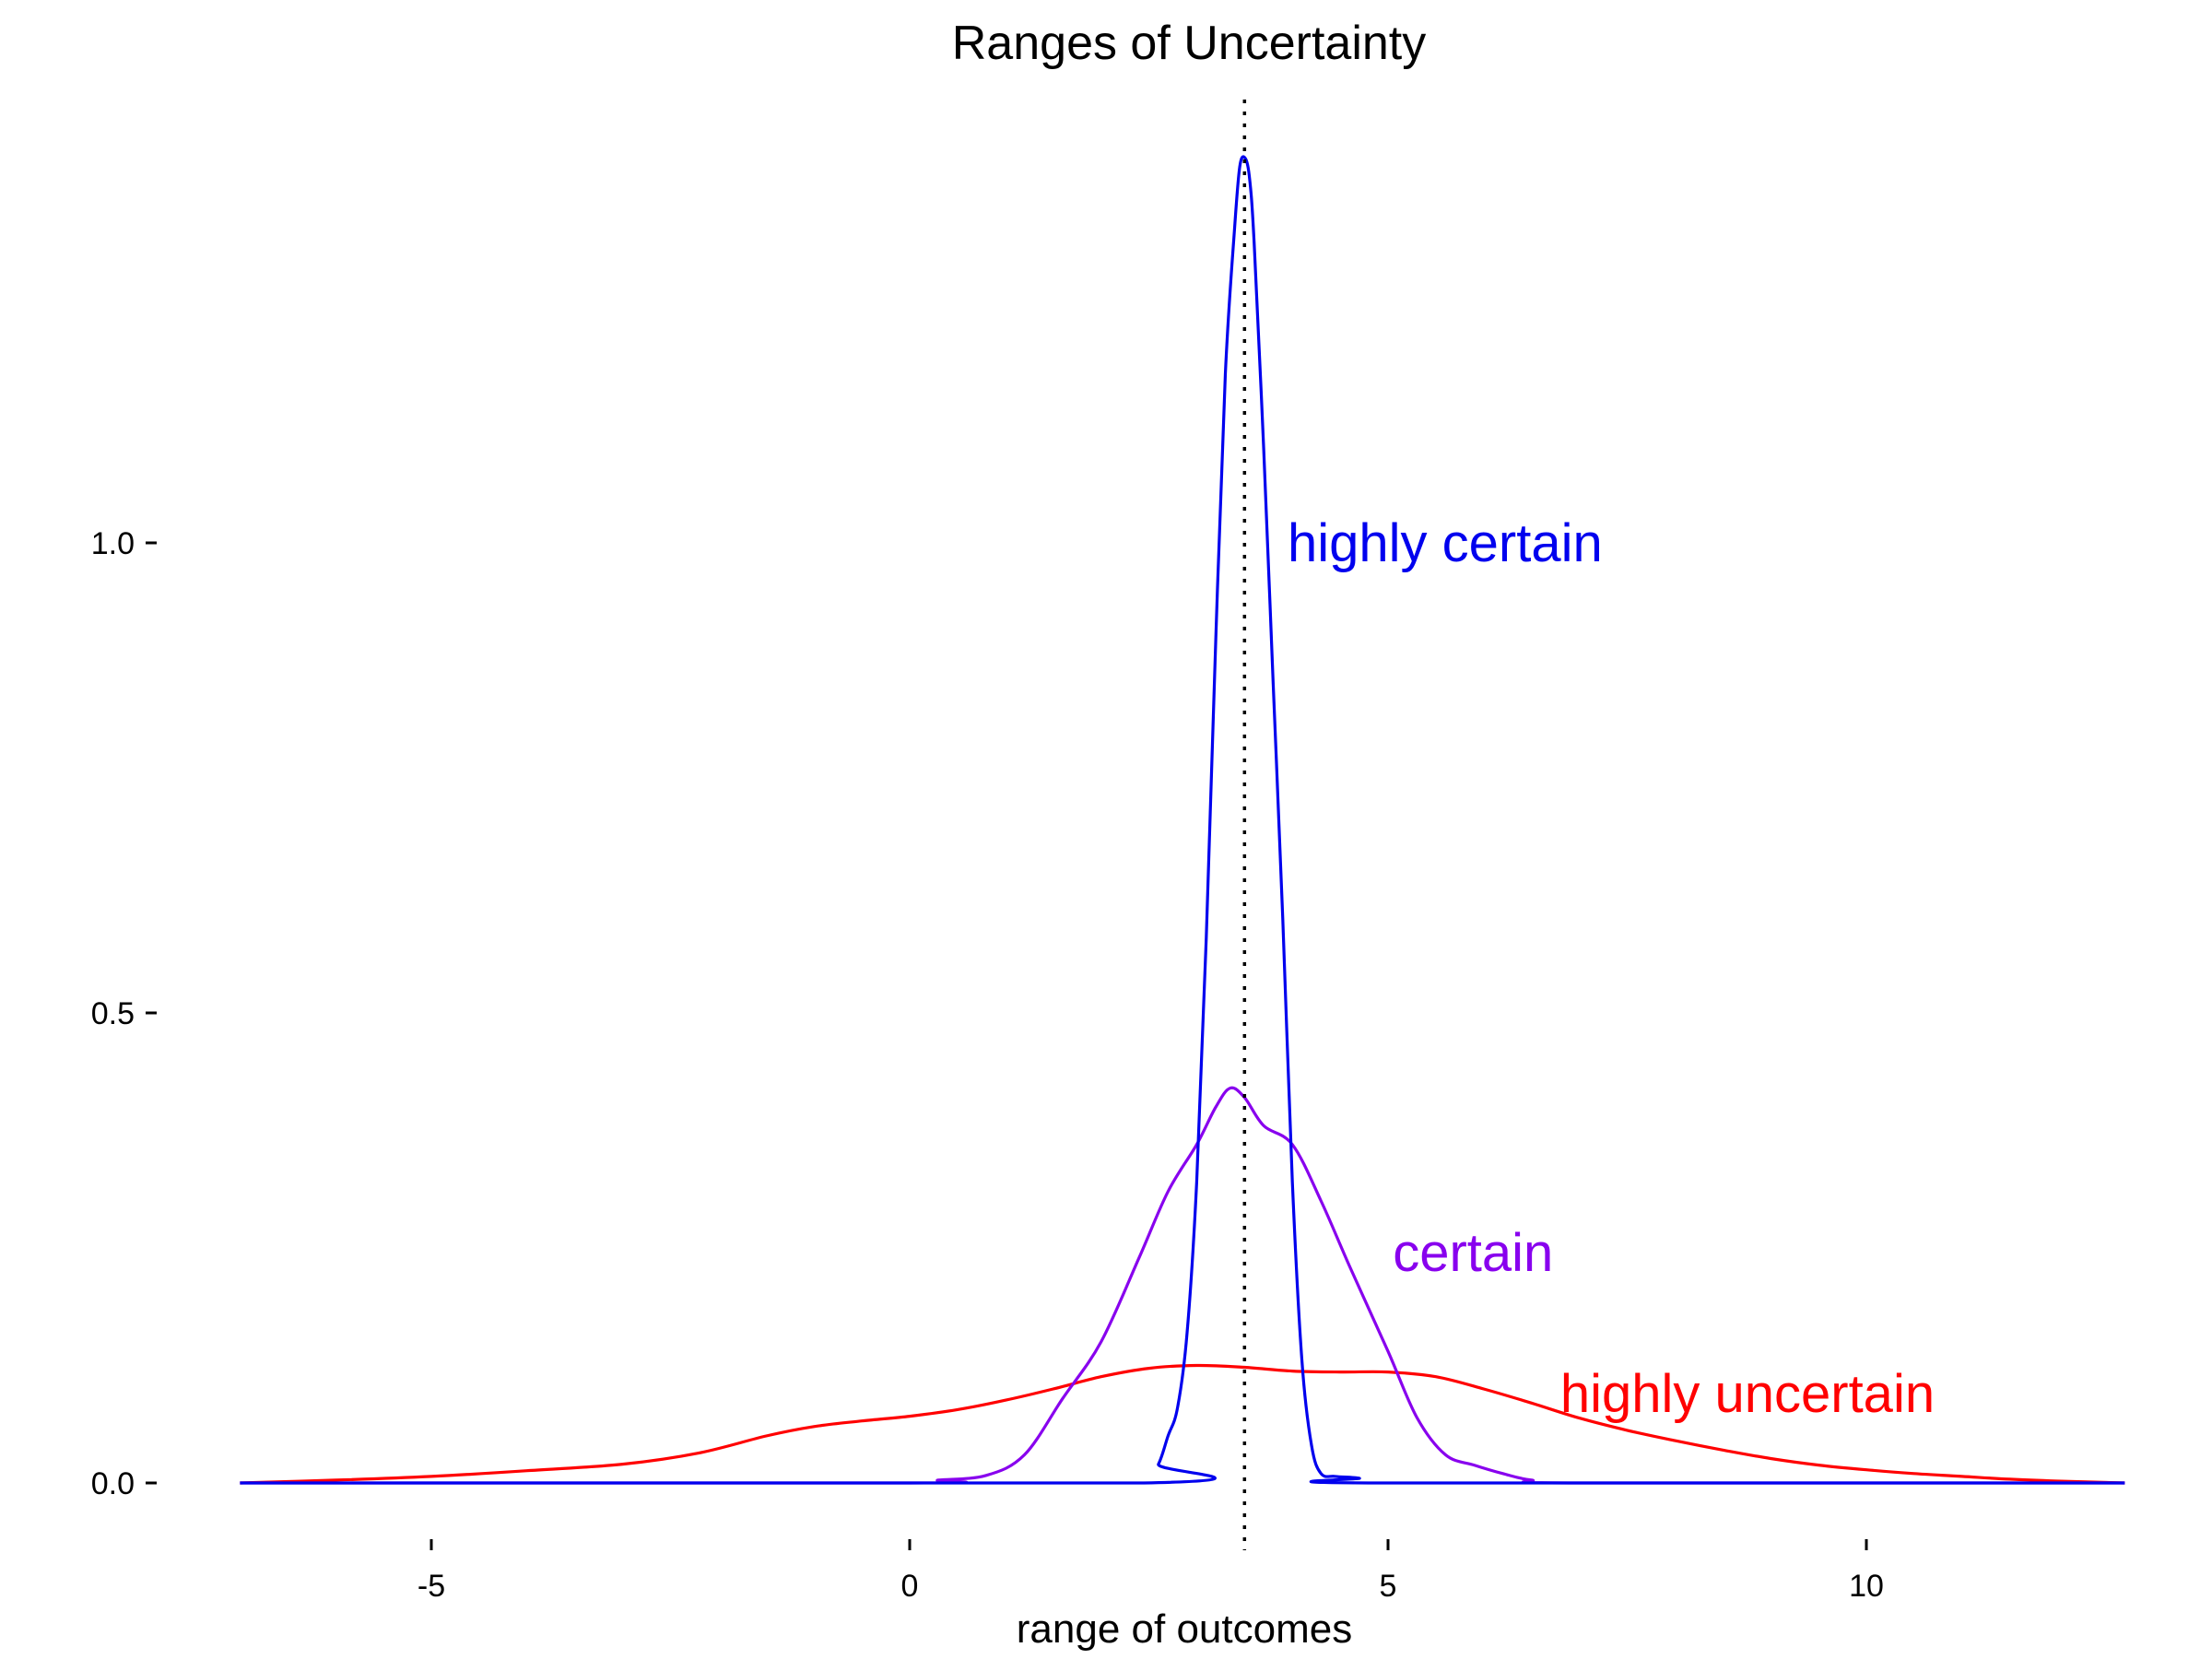 The width and height of the screenshot is (2212, 1659). Describe the element at coordinates (1182, 1424) in the screenshot. I see `curve-highly-uncertain` at that location.